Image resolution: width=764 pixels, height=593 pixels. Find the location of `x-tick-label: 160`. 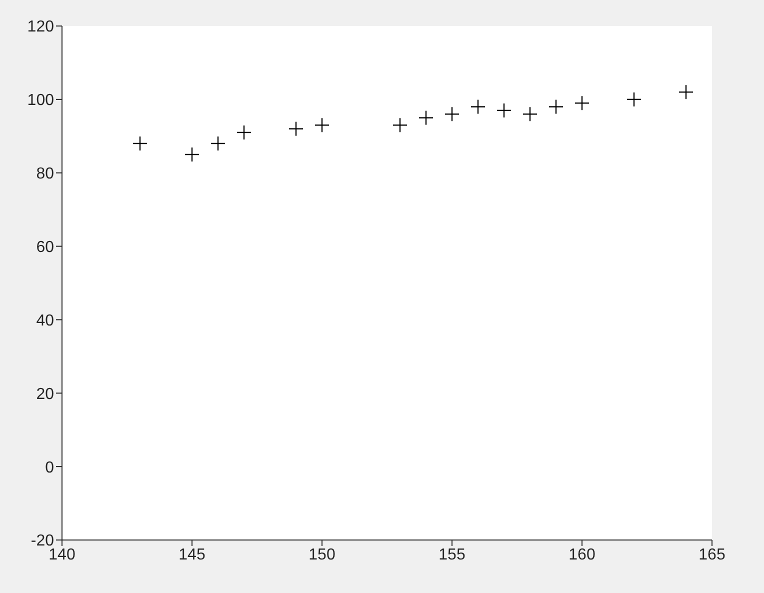

x-tick-label: 160 is located at coordinates (582, 555).